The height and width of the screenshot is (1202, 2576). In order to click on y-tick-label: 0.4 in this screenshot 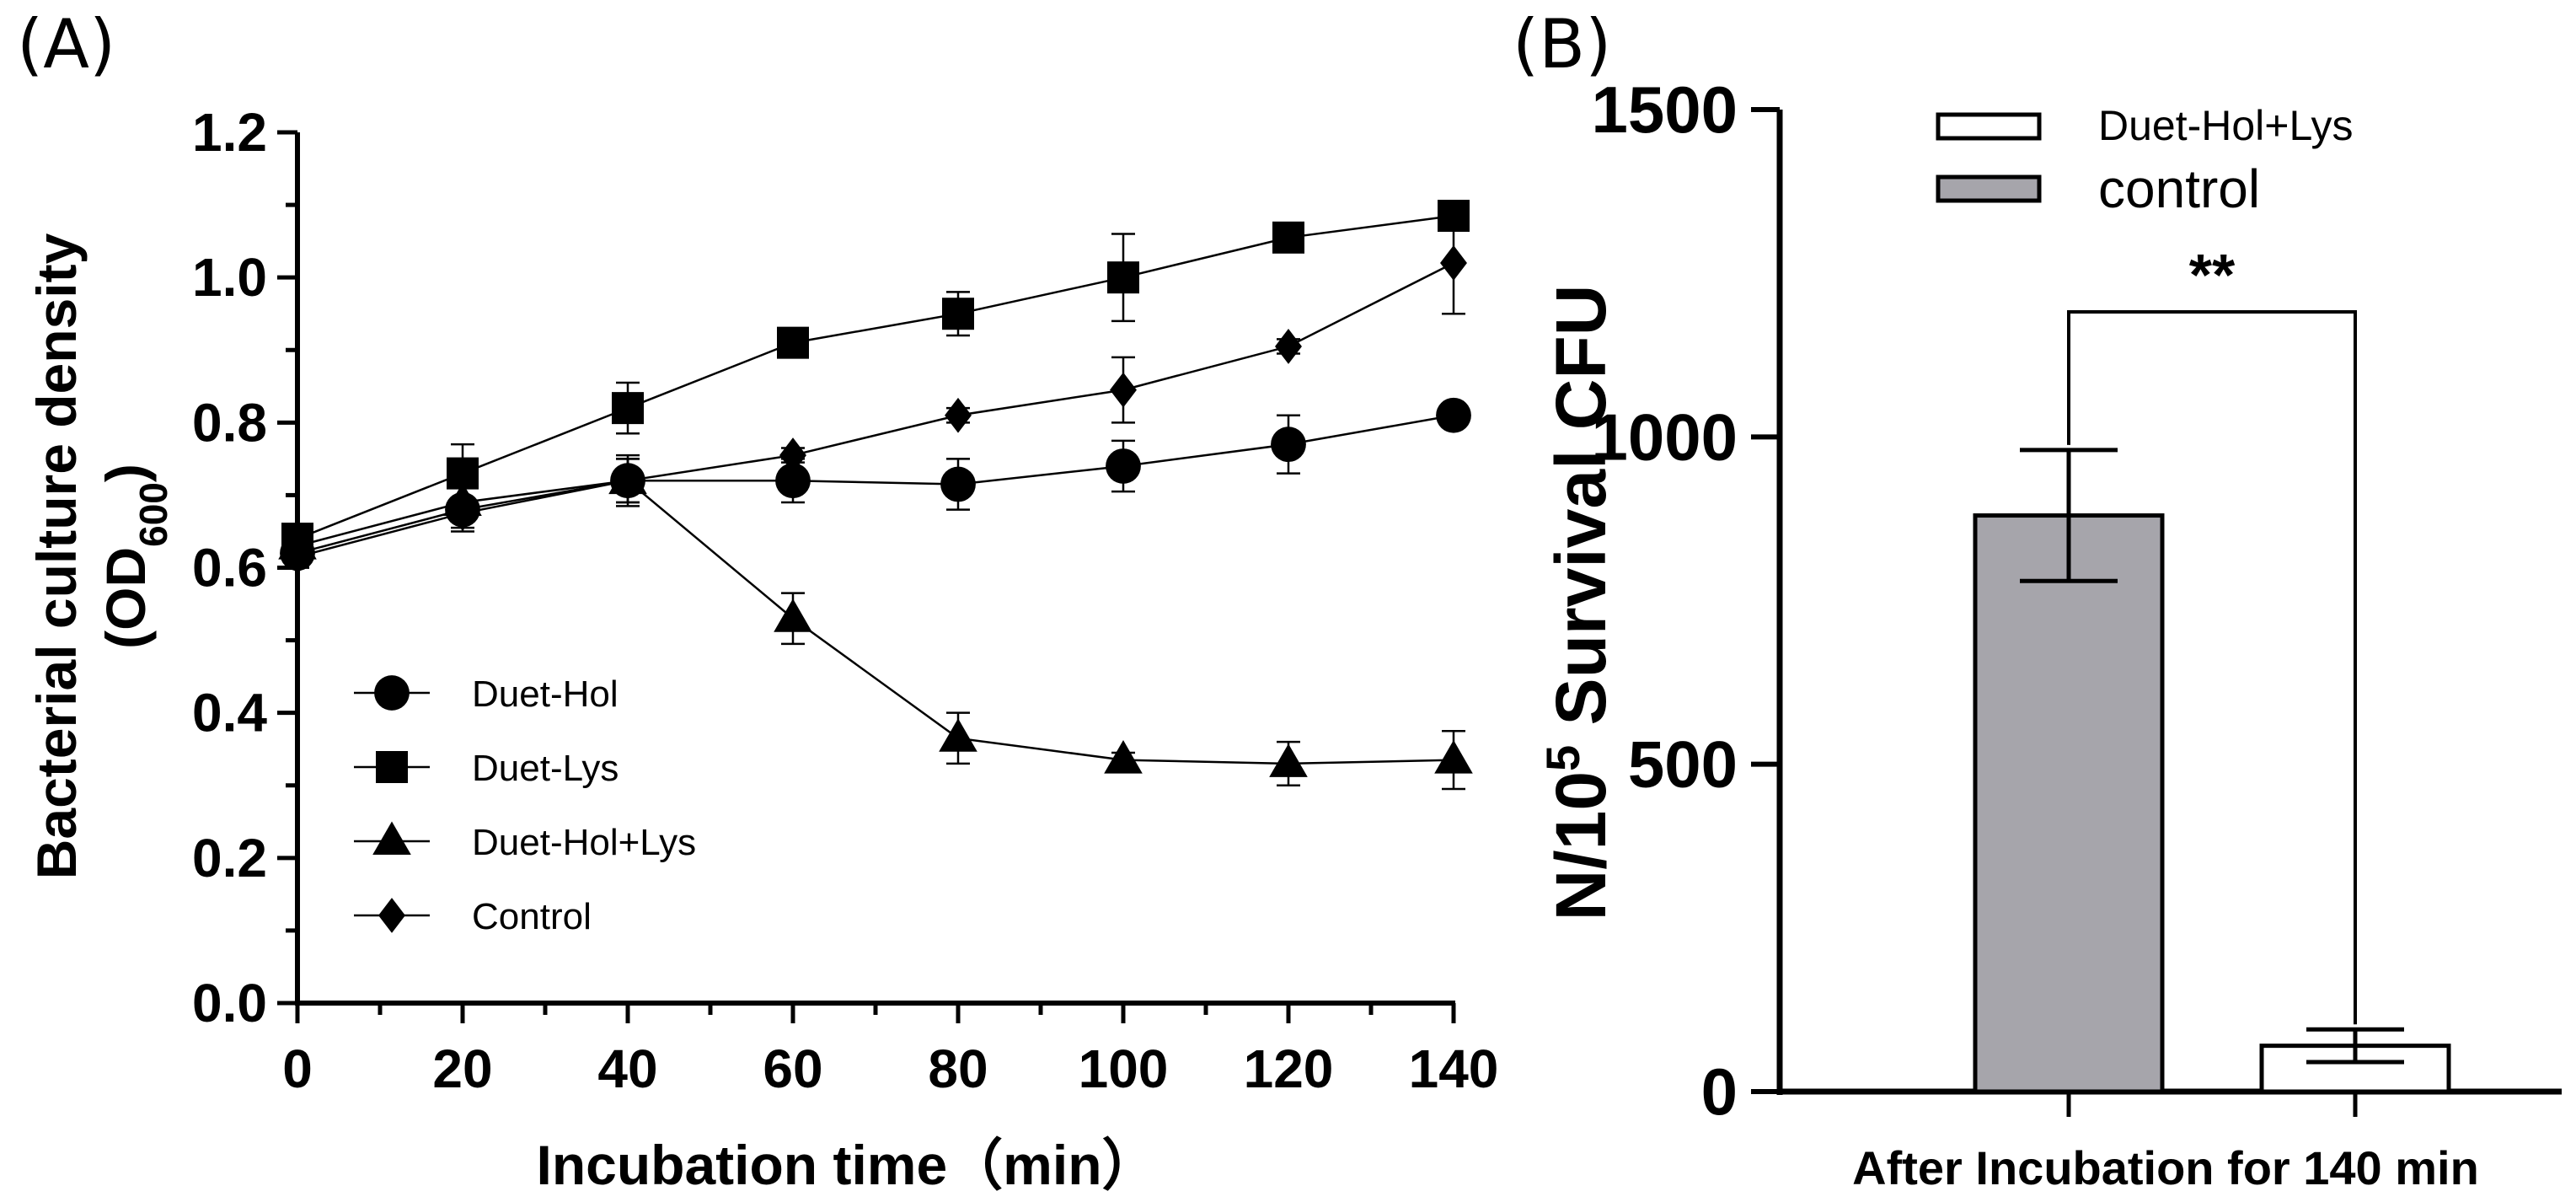, I will do `click(229, 713)`.